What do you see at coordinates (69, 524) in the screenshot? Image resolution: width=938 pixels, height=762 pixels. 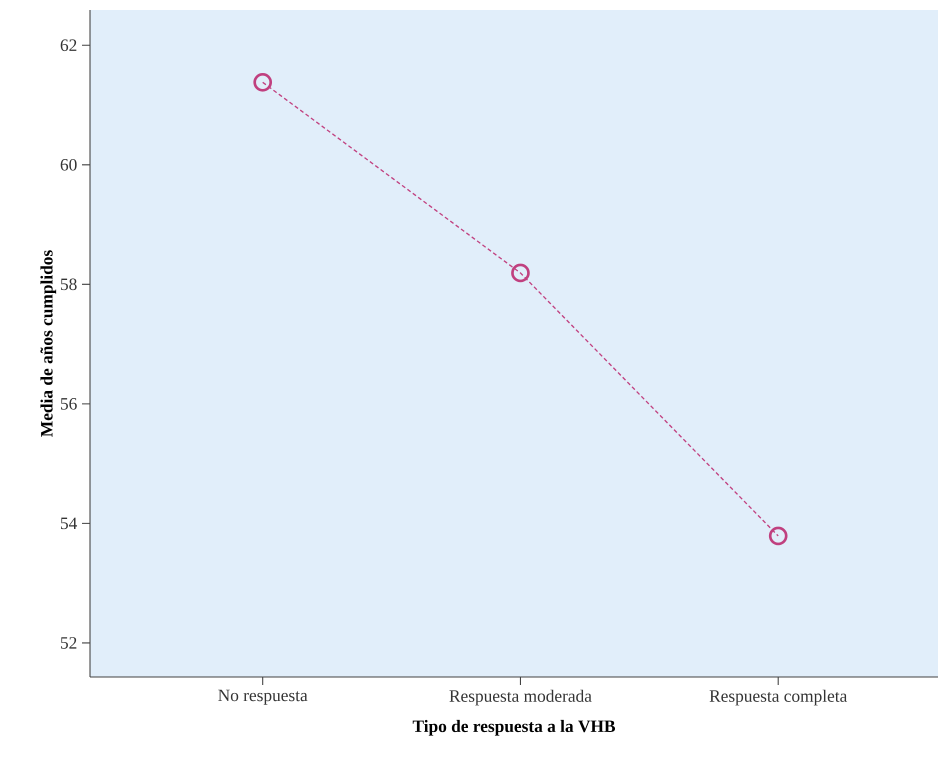 I see `y-tick-label: 54` at bounding box center [69, 524].